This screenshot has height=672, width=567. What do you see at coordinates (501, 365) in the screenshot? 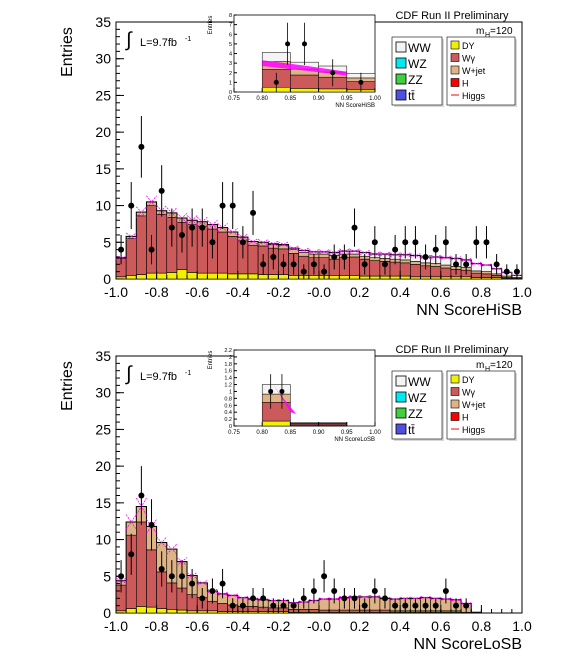
I see `mass-value: =120` at bounding box center [501, 365].